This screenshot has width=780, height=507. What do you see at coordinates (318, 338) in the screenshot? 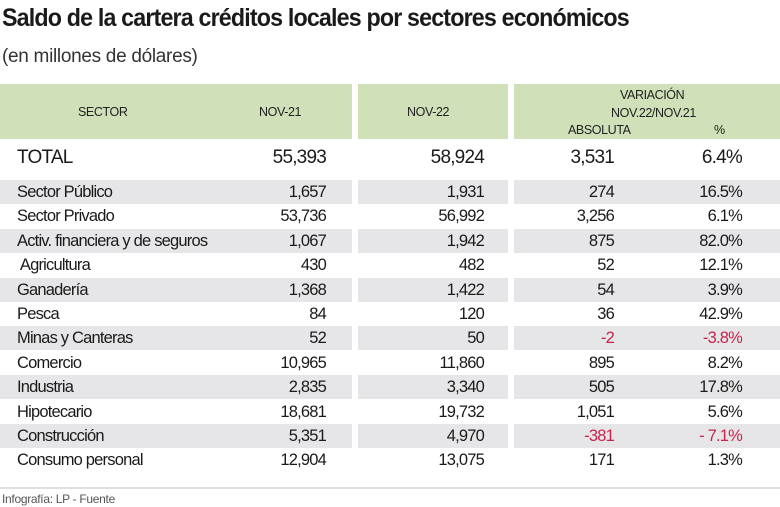
I see `cell-nov21: 52` at bounding box center [318, 338].